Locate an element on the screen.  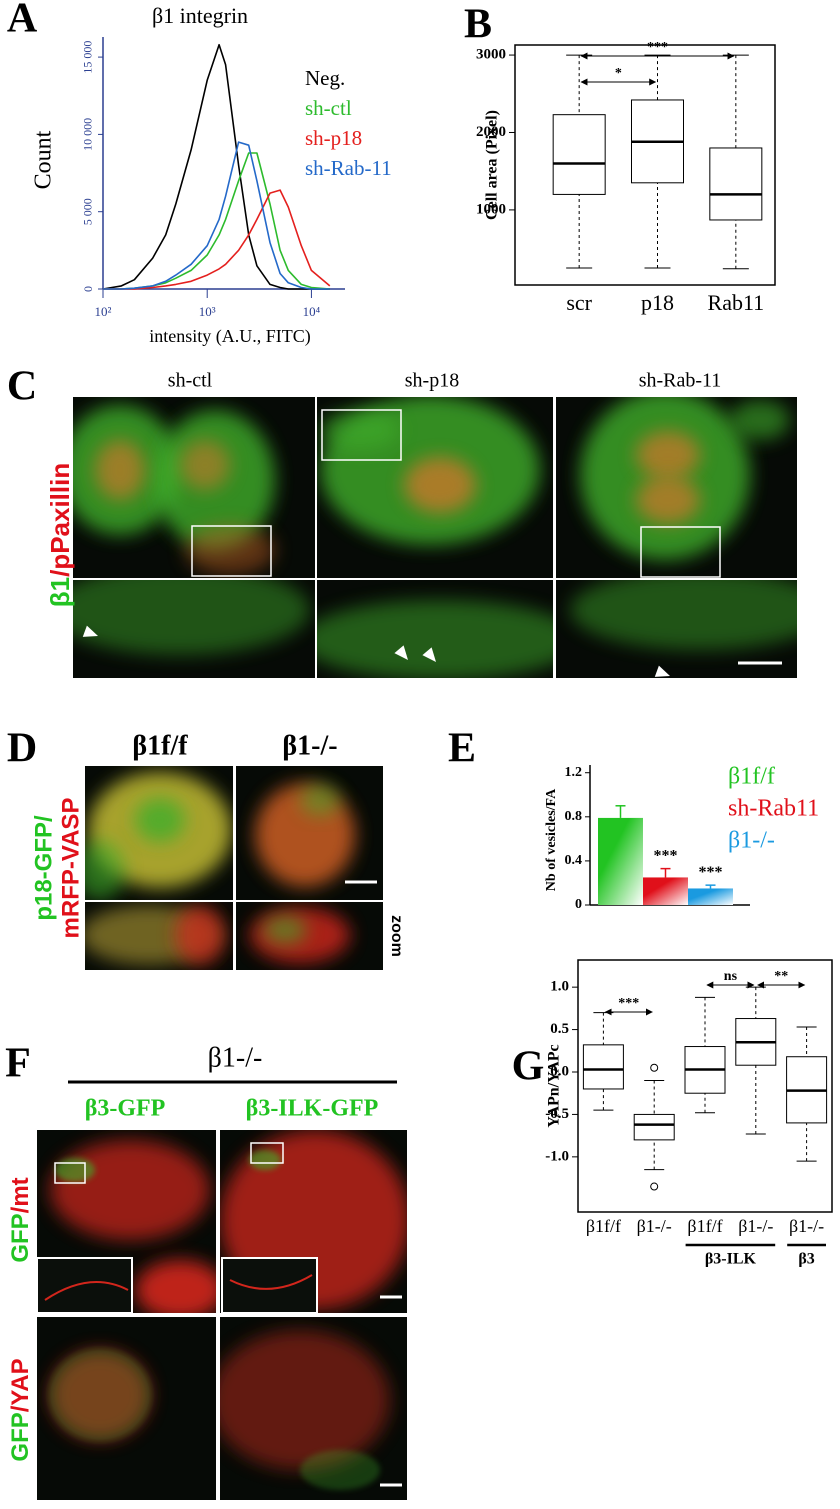
zoom-sh-rab11 is located at coordinates (676, 629).